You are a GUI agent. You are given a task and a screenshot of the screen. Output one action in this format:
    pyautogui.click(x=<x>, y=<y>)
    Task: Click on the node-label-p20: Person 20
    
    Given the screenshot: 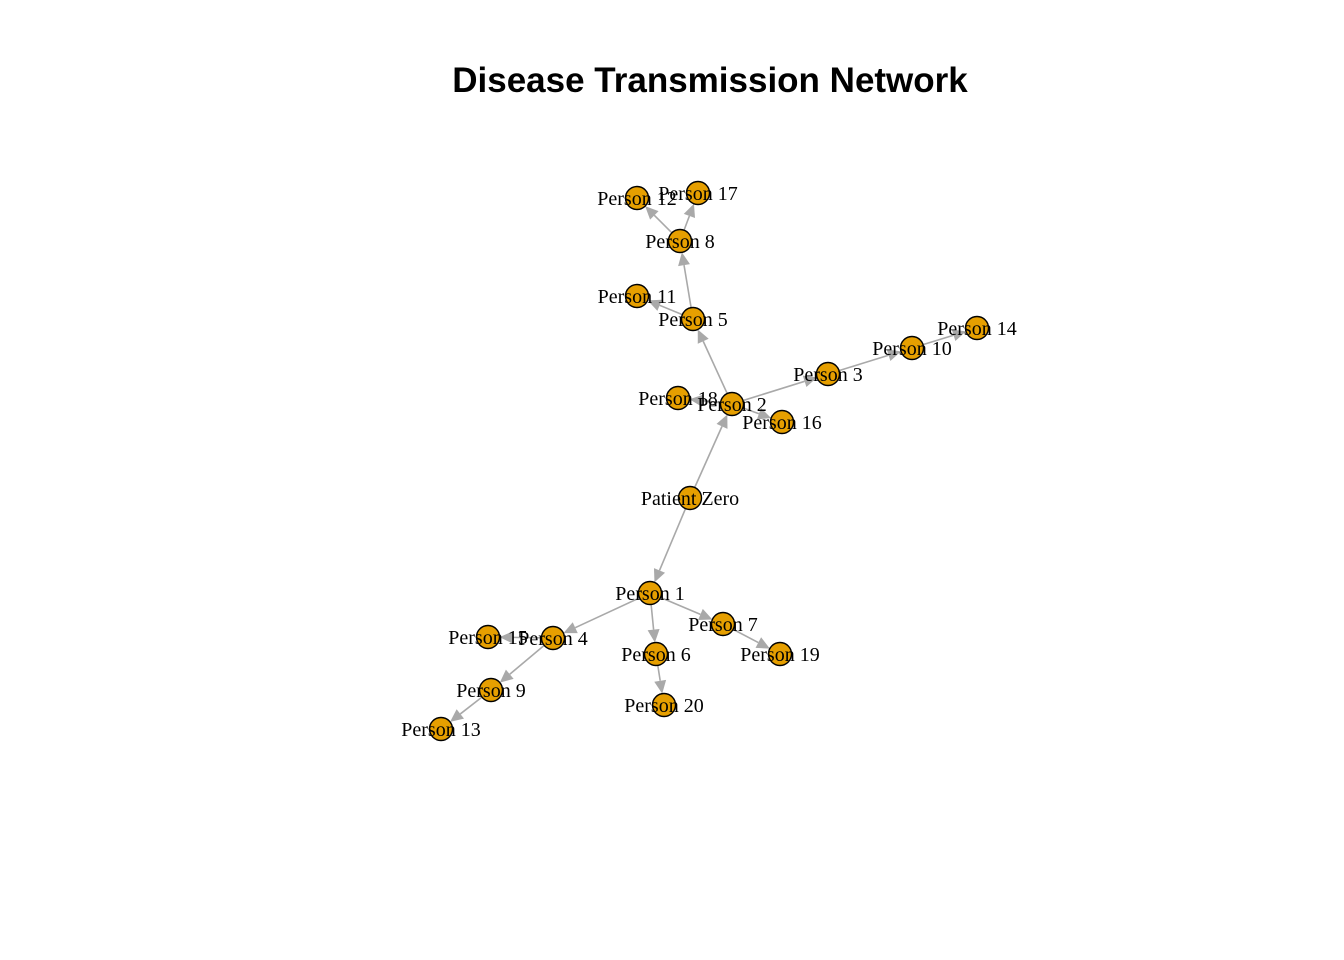 What is the action you would take?
    pyautogui.click(x=663, y=706)
    